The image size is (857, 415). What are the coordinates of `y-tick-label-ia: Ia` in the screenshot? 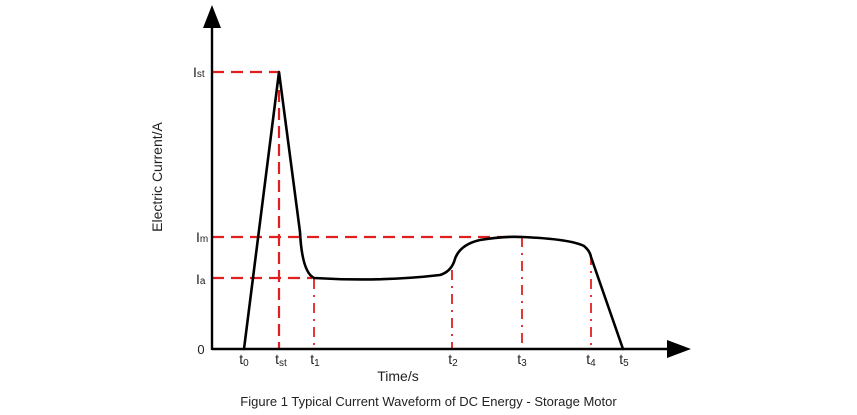 It's located at (201, 279).